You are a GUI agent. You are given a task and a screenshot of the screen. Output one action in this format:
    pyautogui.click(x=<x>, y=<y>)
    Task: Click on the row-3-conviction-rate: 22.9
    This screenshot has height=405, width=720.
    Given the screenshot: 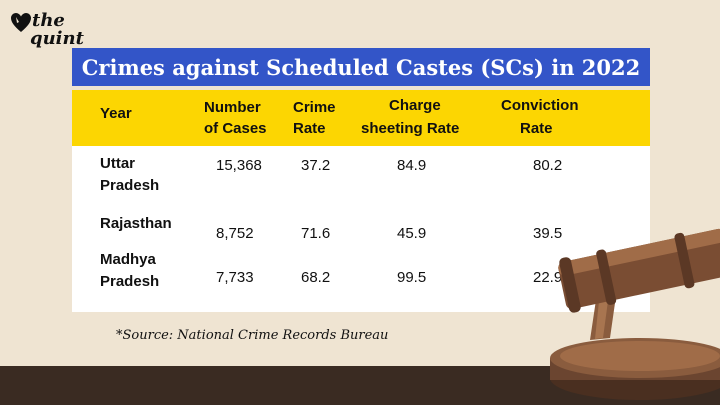 What is the action you would take?
    pyautogui.click(x=548, y=277)
    